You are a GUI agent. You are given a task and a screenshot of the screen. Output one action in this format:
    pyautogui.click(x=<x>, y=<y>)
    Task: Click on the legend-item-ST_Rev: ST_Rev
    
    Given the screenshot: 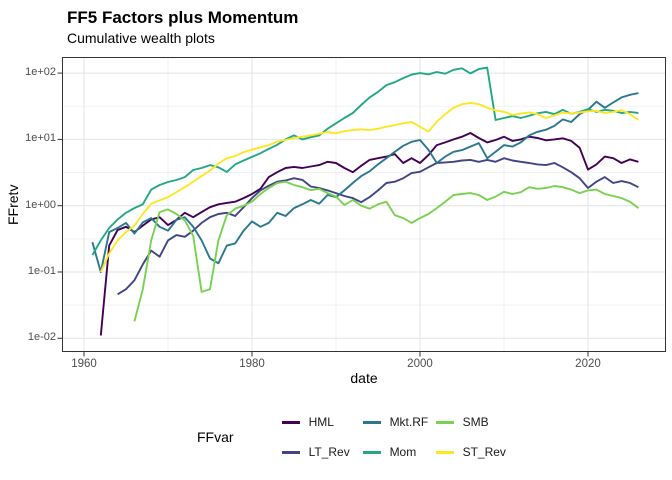 What is the action you would take?
    pyautogui.click(x=480, y=452)
    